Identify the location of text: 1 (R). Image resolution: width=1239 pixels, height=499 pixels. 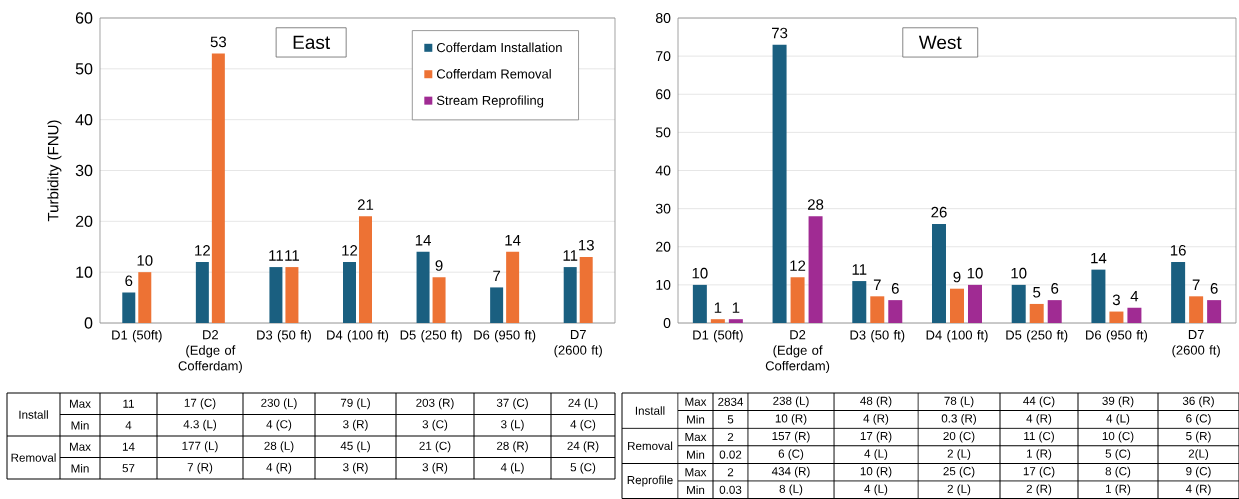
(1118, 490).